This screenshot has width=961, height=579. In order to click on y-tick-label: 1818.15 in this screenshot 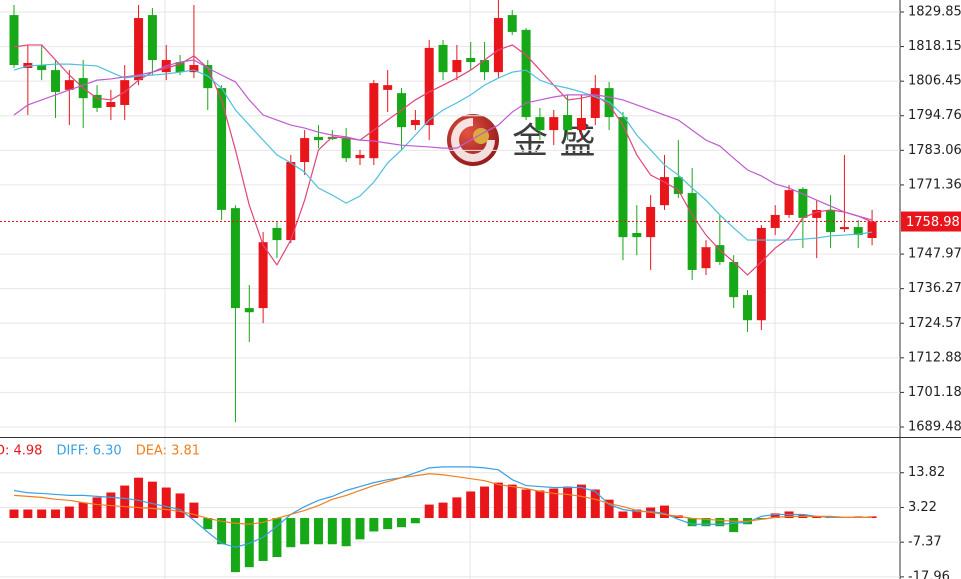, I will do `click(934, 46)`.